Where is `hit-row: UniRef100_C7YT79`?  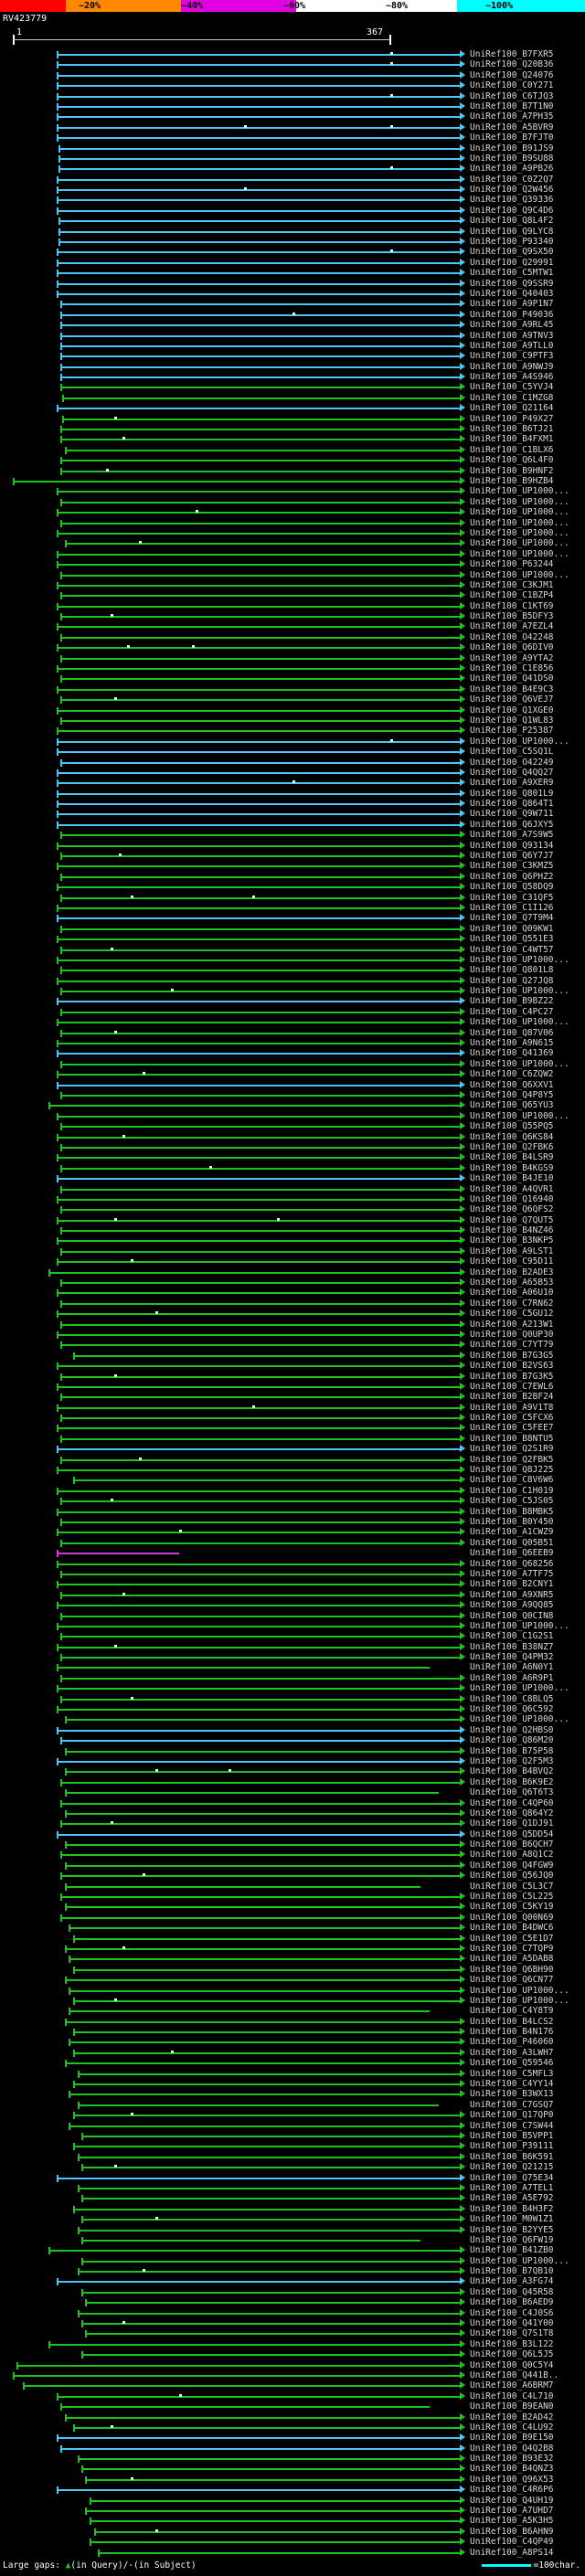 hit-row: UniRef100_C7YT79 is located at coordinates (293, 1345).